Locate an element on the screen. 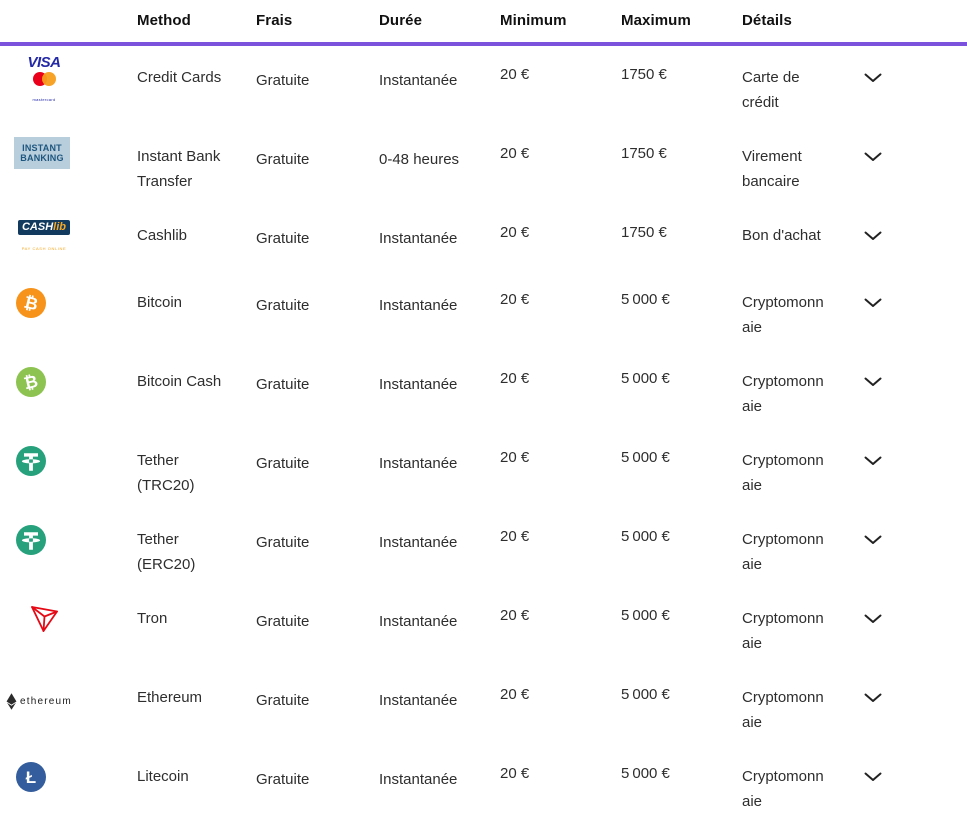  ethereum-logo: ethereum is located at coordinates (44, 701).